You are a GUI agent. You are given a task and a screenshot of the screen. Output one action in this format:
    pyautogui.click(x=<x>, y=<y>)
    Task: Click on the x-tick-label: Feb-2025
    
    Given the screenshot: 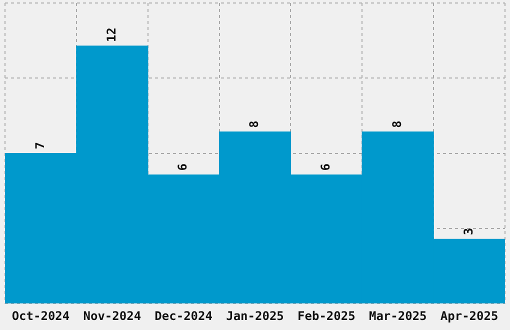 What is the action you would take?
    pyautogui.click(x=327, y=315)
    